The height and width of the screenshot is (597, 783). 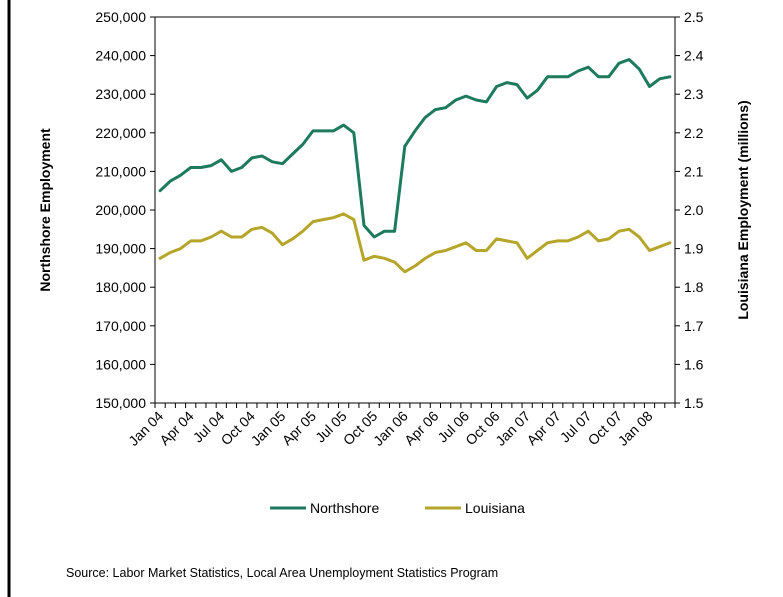 I want to click on left-axis-title: Northshore Employment, so click(x=45, y=210).